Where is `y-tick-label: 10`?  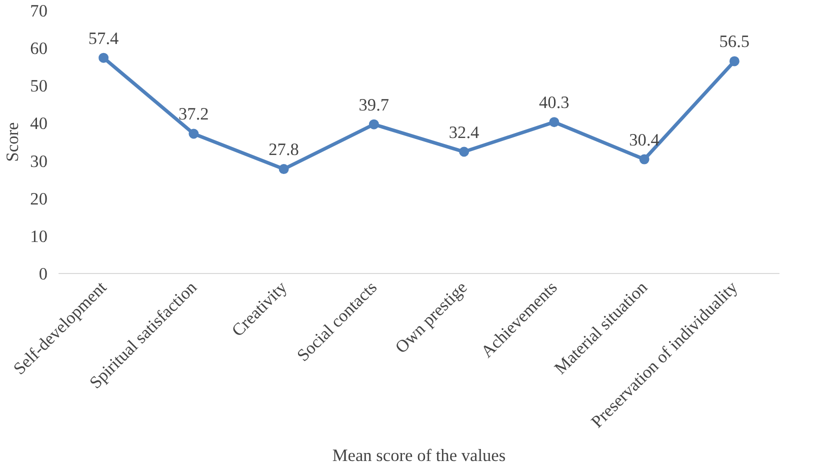
y-tick-label: 10 is located at coordinates (39, 236).